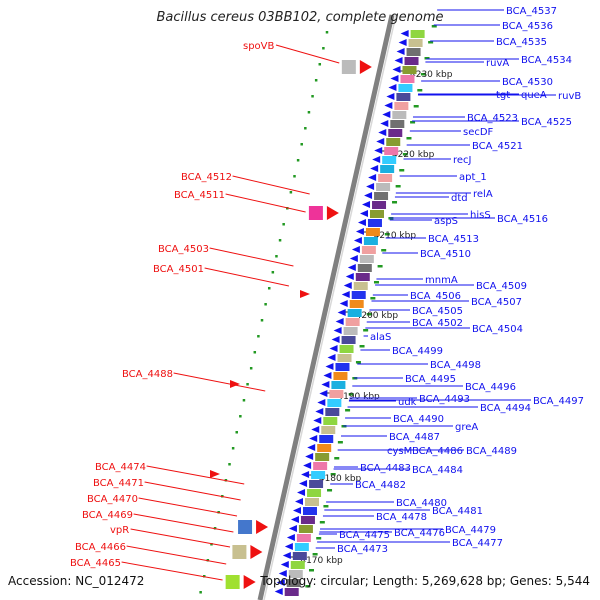 The image size is (600, 600). I want to click on reverse-gene-label: BCA_4504, so click(497, 329).